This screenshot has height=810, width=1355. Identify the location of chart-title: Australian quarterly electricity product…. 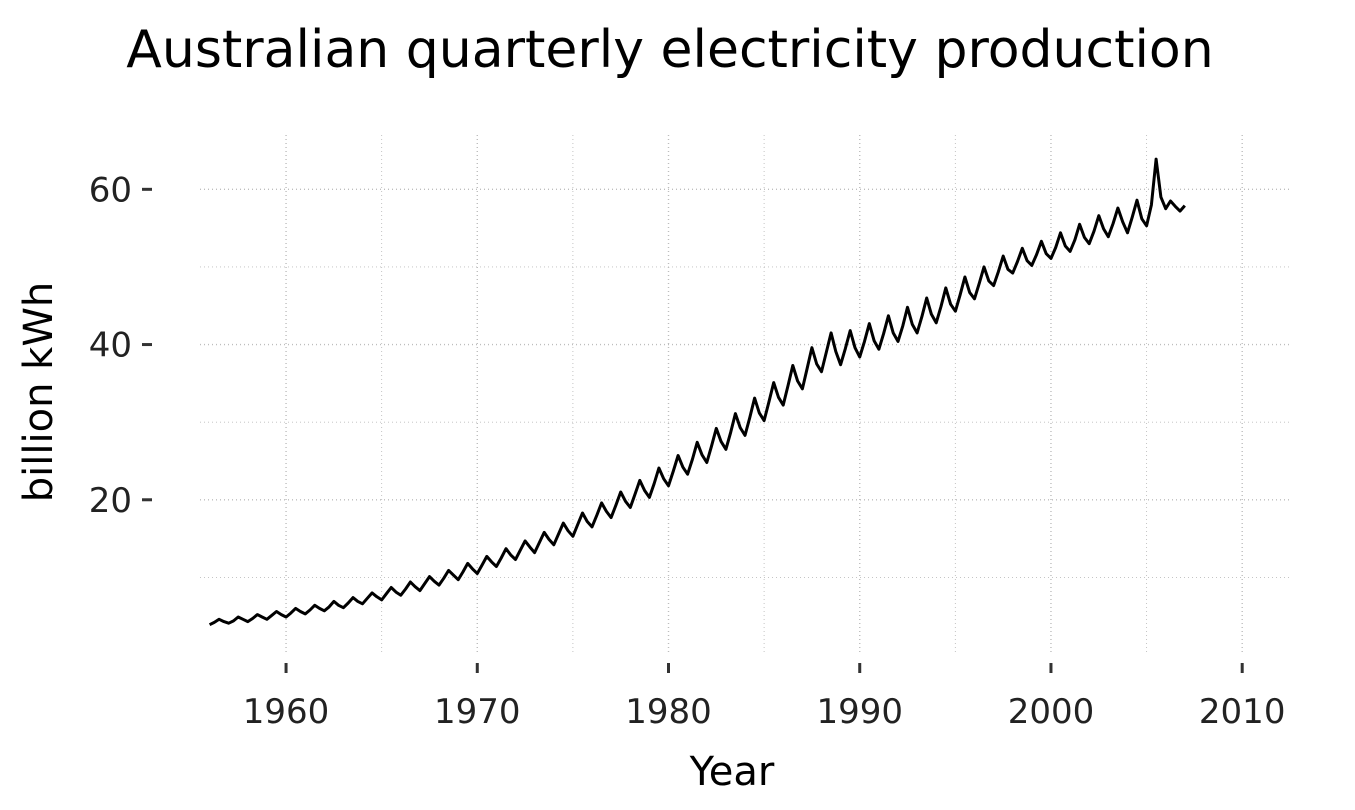
(670, 50).